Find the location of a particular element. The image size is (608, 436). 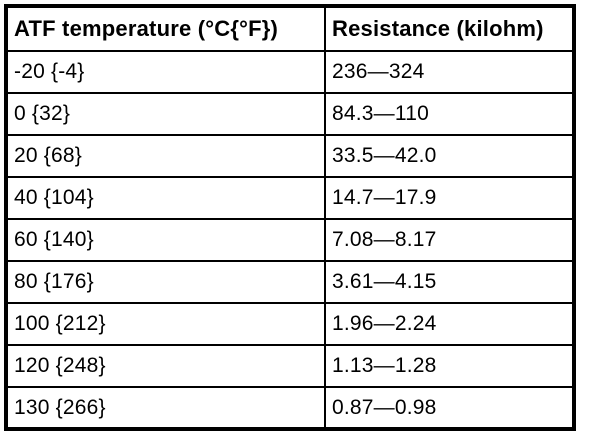

temperature-cell: 100 {212} is located at coordinates (165, 324).